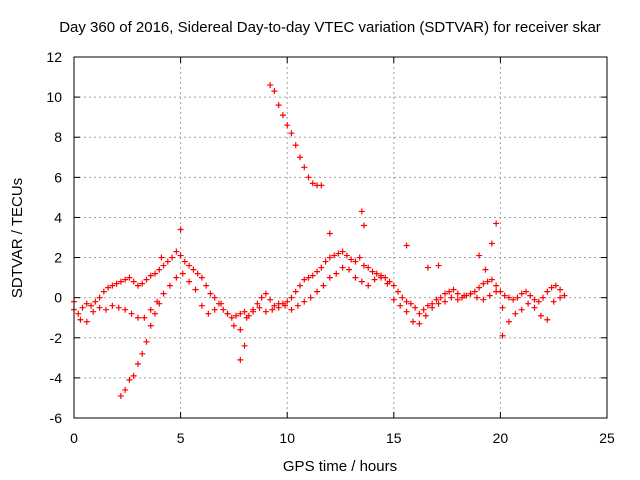  I want to click on y-tick-label: -6, so click(56, 418).